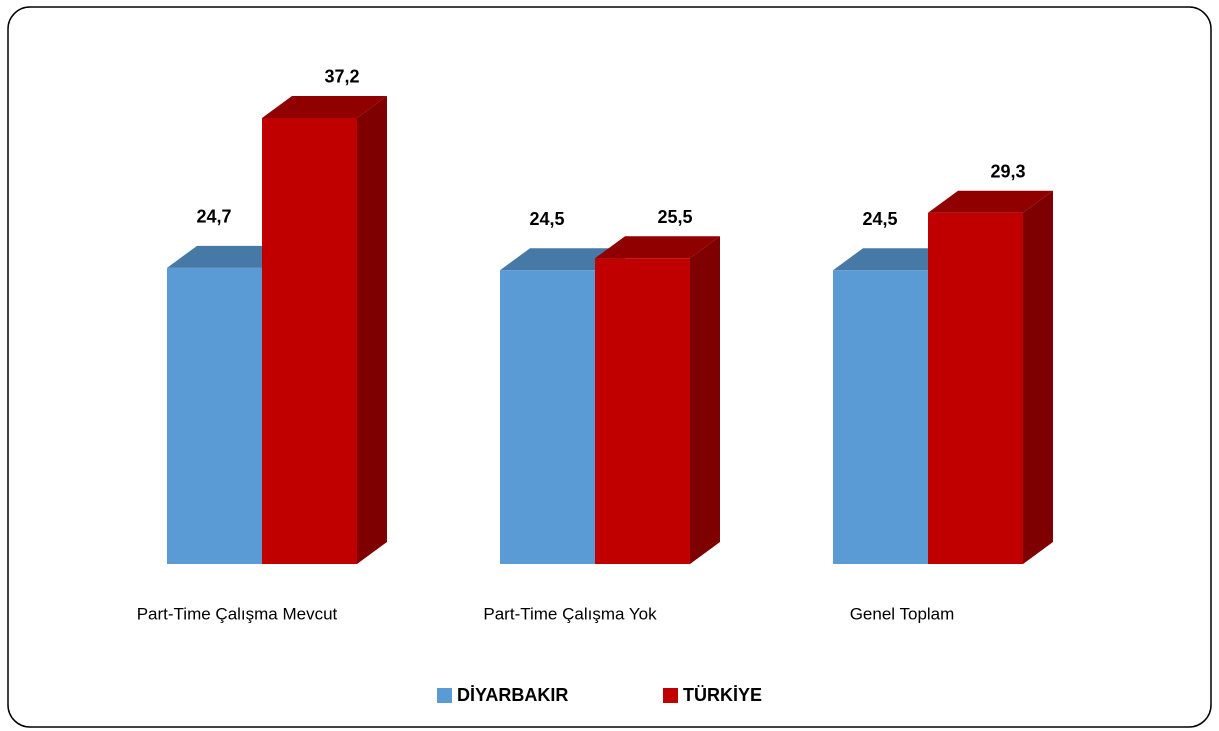 This screenshot has width=1219, height=731. I want to click on legend-label: DİYARBAKIR, so click(512, 695).